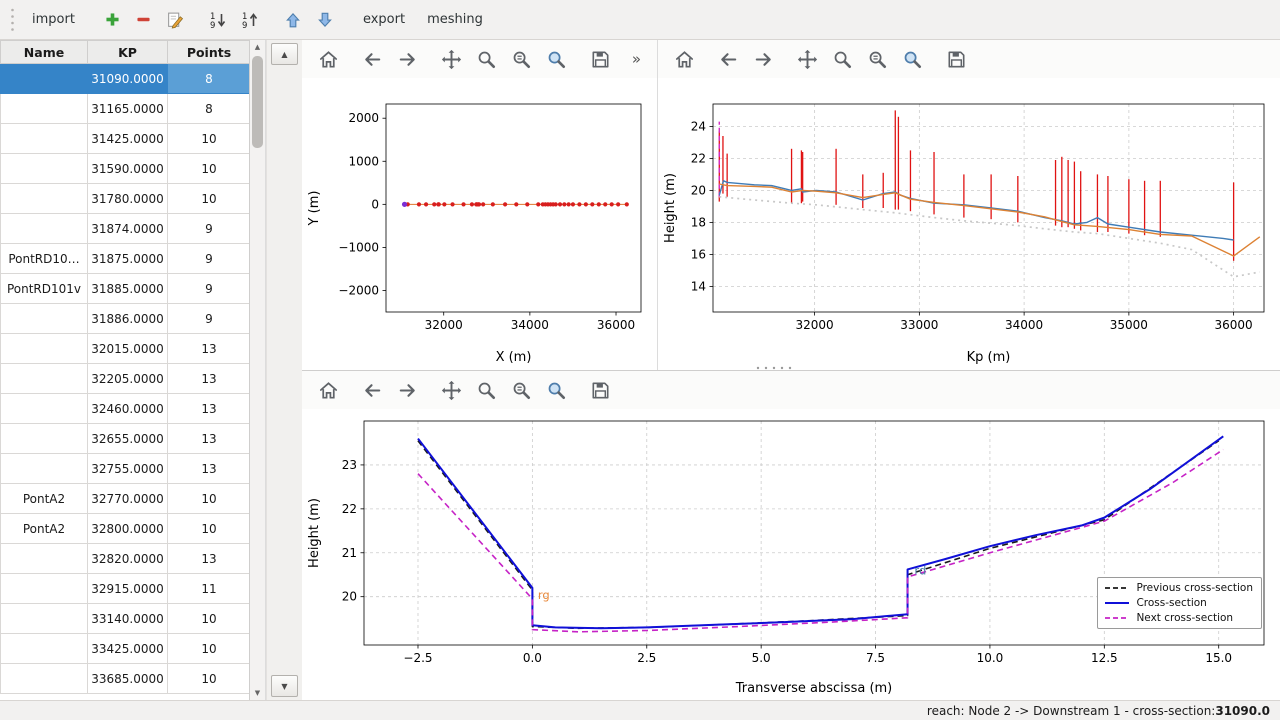  What do you see at coordinates (257, 47) in the screenshot?
I see `scroll-up-icon: ▲` at bounding box center [257, 47].